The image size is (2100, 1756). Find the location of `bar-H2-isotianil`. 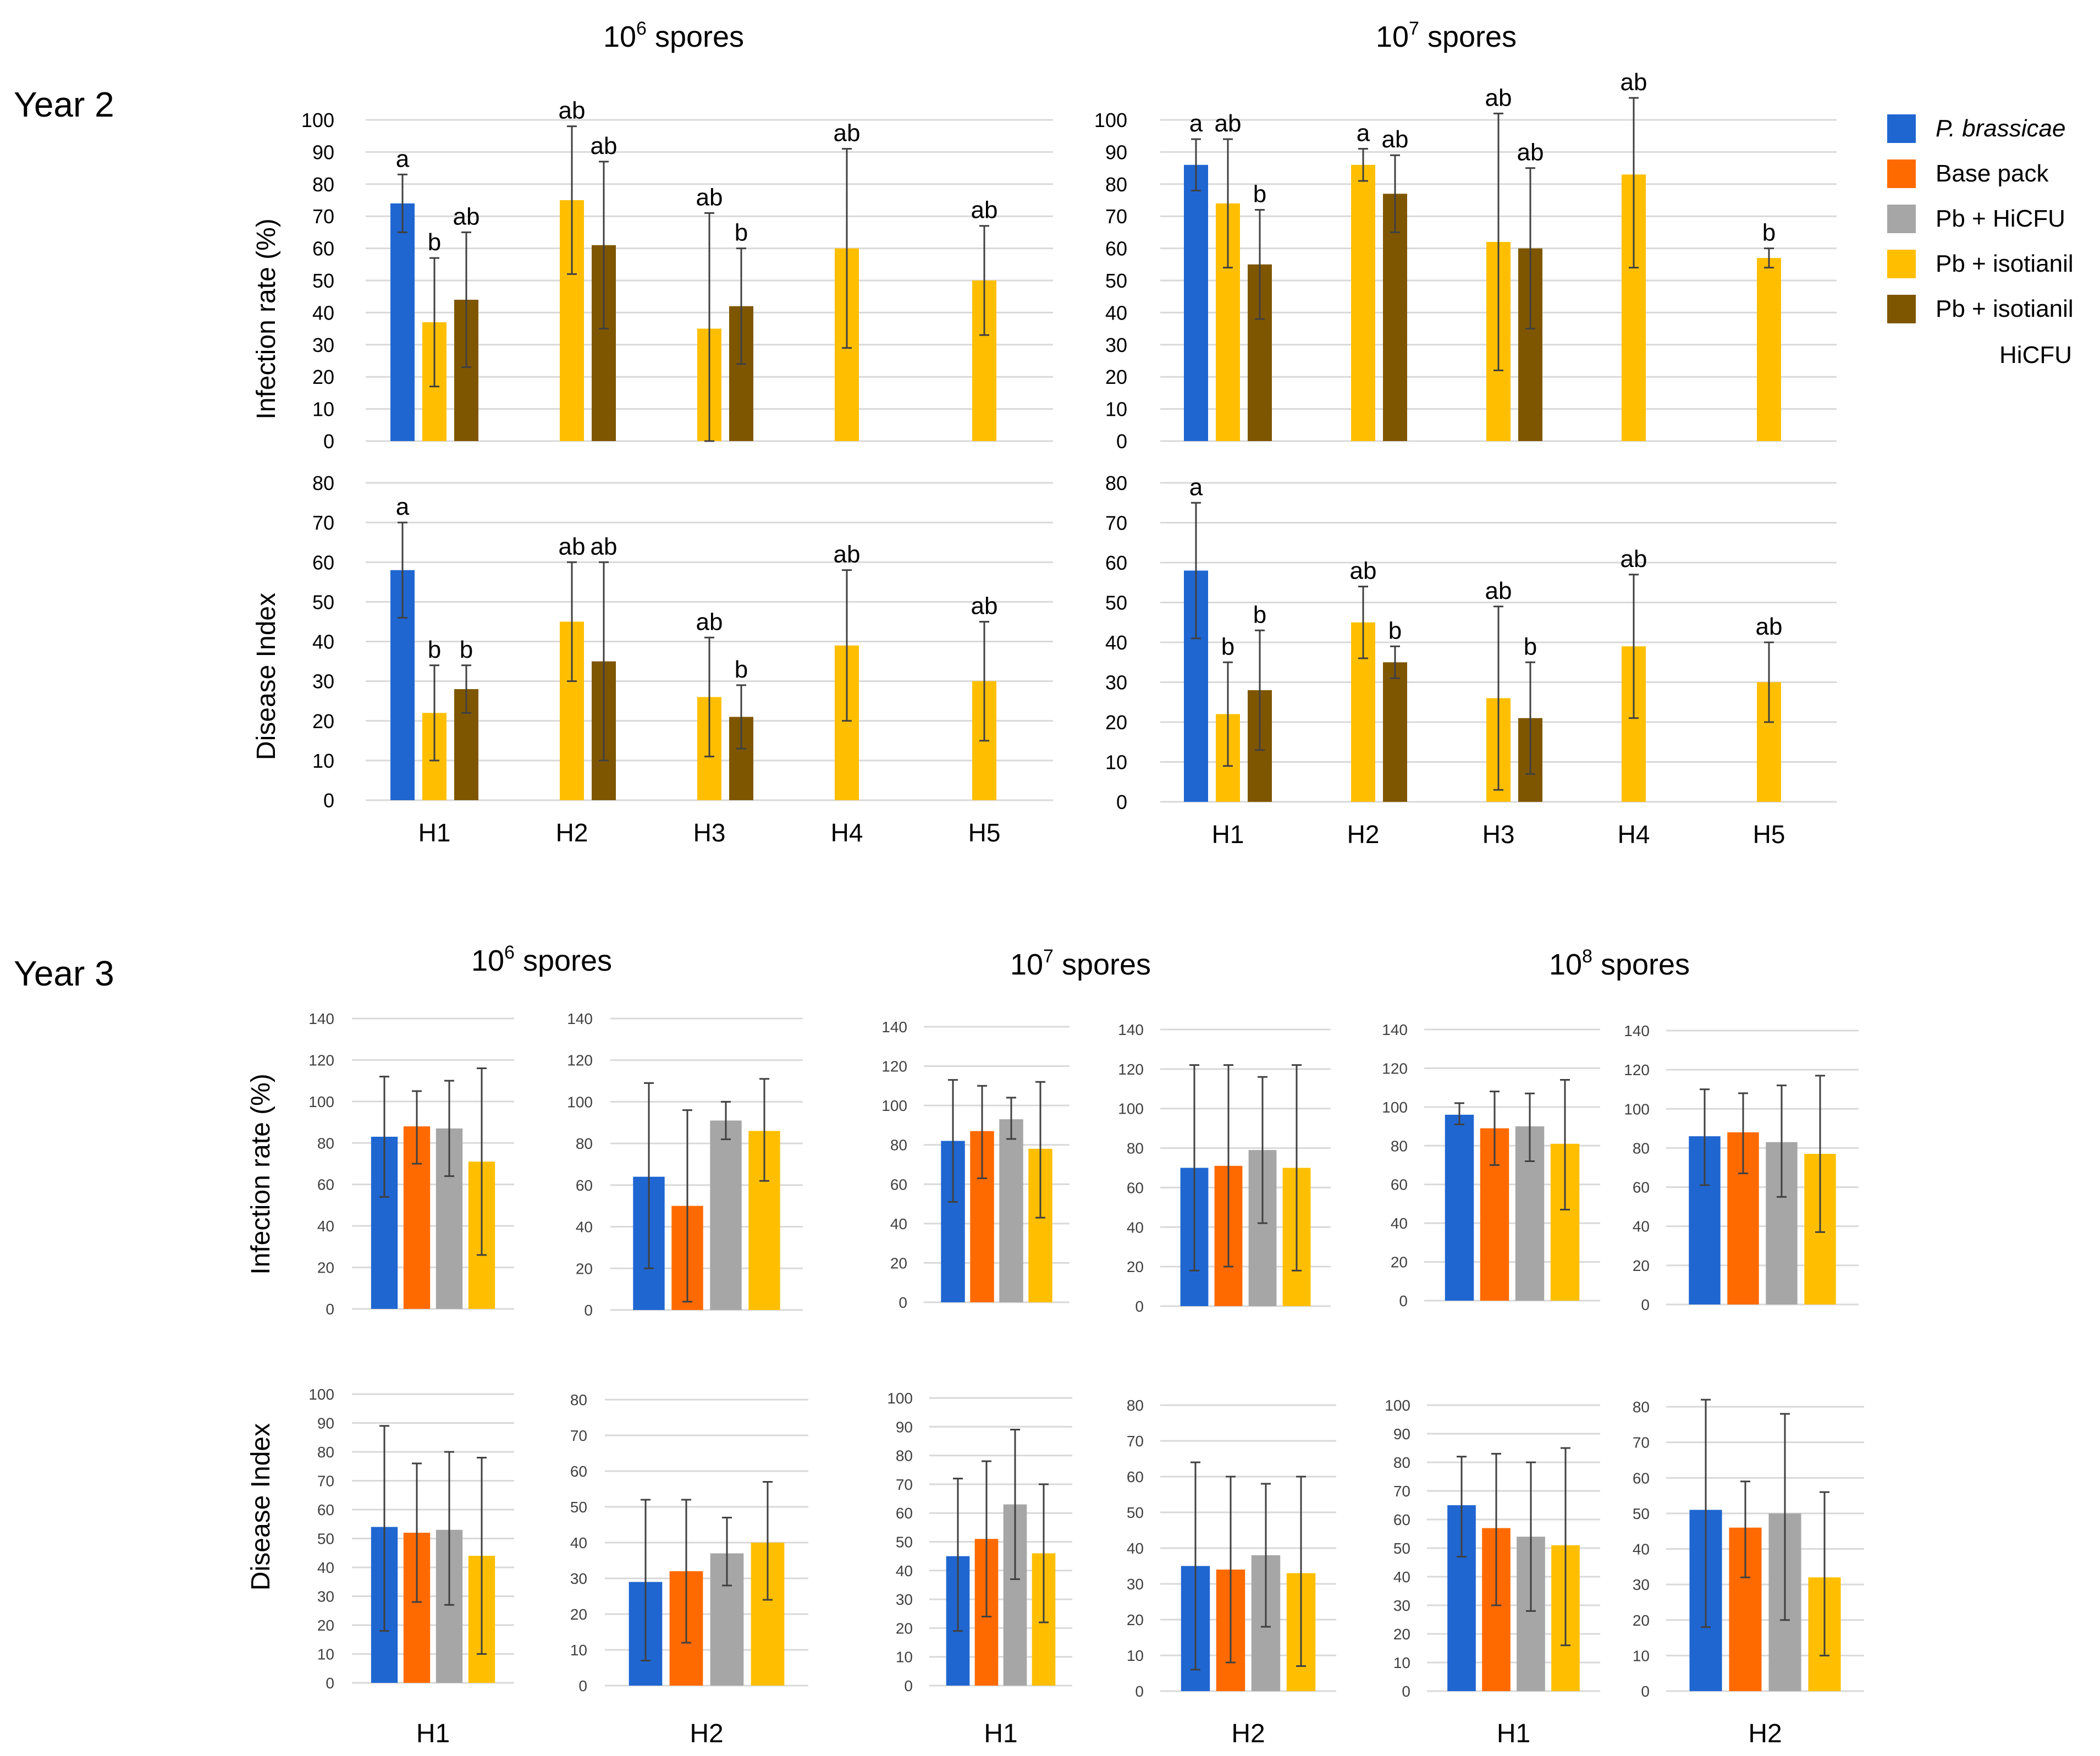

bar-H2-isotianil is located at coordinates (1363, 302).